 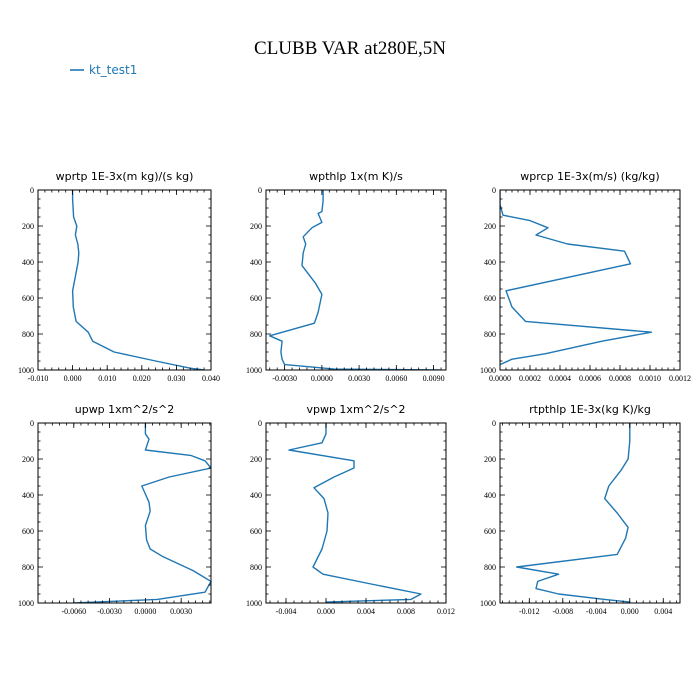 I want to click on x-tick-label: 0.0002, so click(x=530, y=378).